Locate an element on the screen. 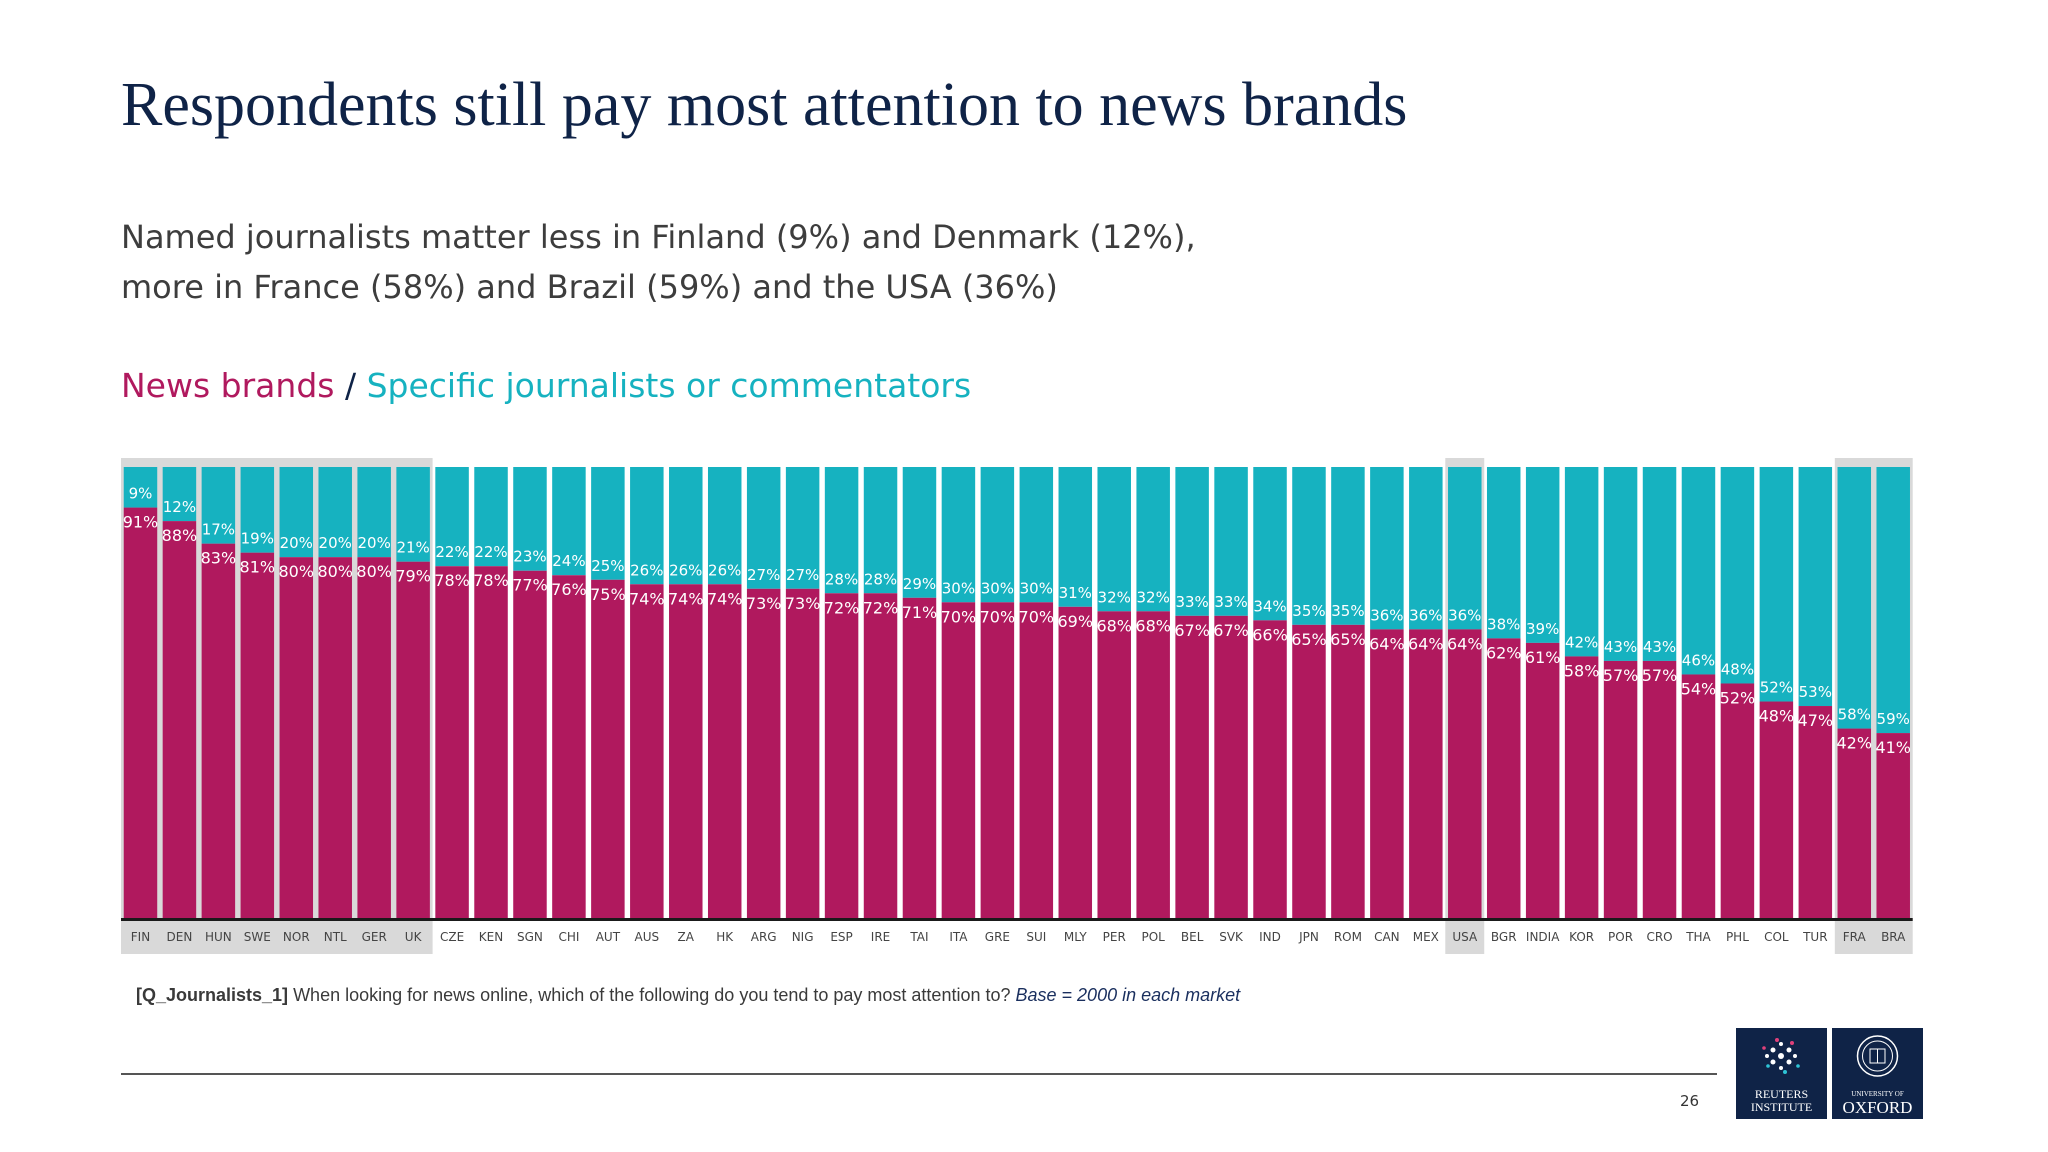 This screenshot has width=2048, height=1152. label-news-brands-bra: 41% is located at coordinates (1893, 747).